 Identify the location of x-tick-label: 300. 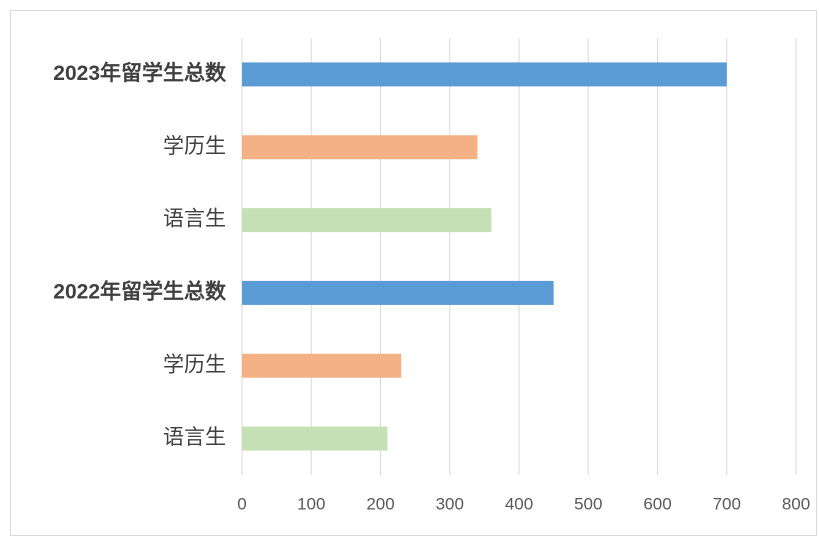
(450, 503).